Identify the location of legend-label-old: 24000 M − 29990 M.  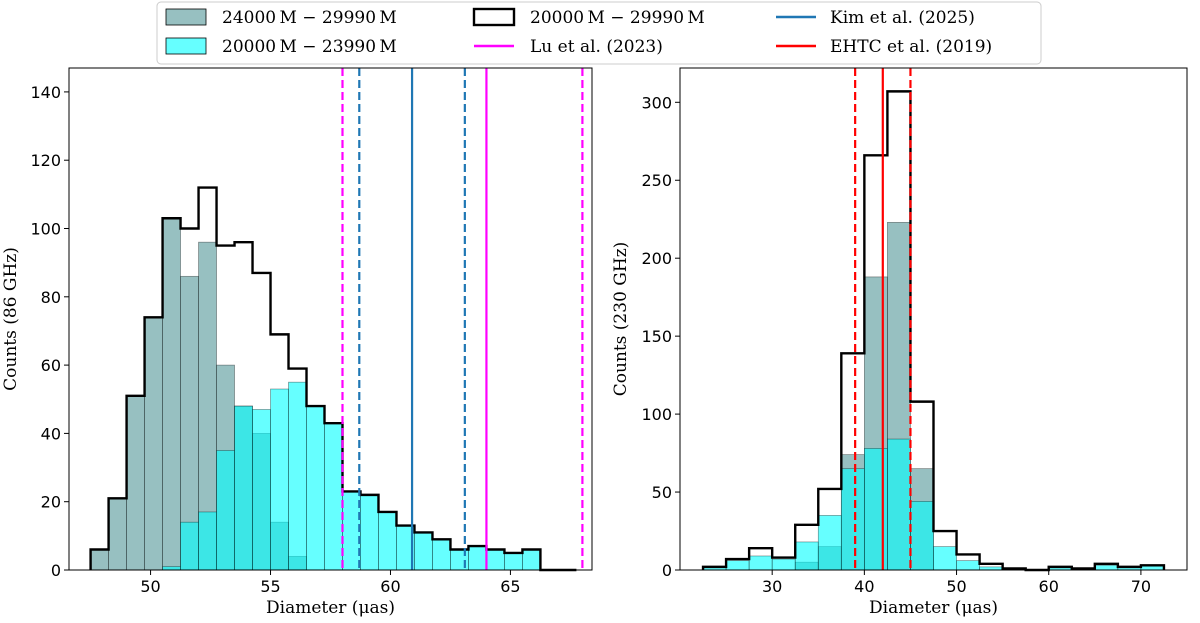
(309, 18).